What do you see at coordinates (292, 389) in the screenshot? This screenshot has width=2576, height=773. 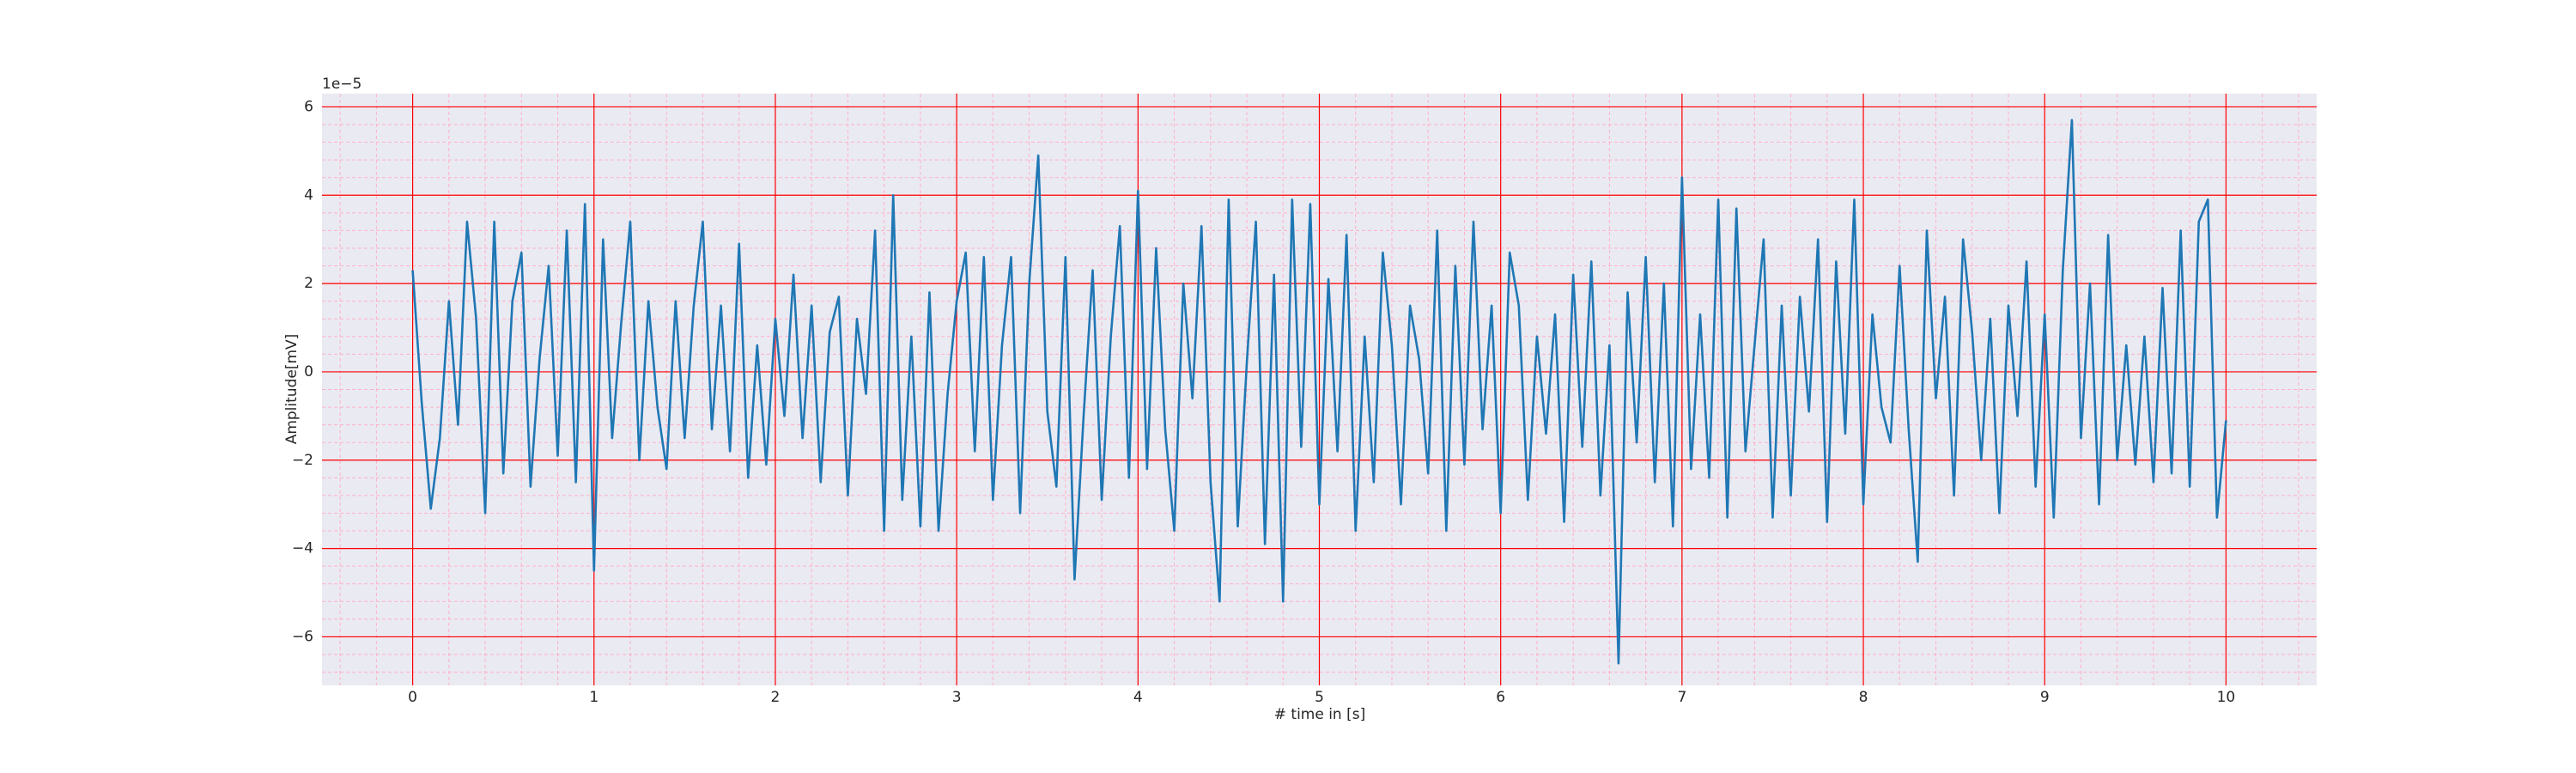 I see `y-axis-label: Amplitude[mV]` at bounding box center [292, 389].